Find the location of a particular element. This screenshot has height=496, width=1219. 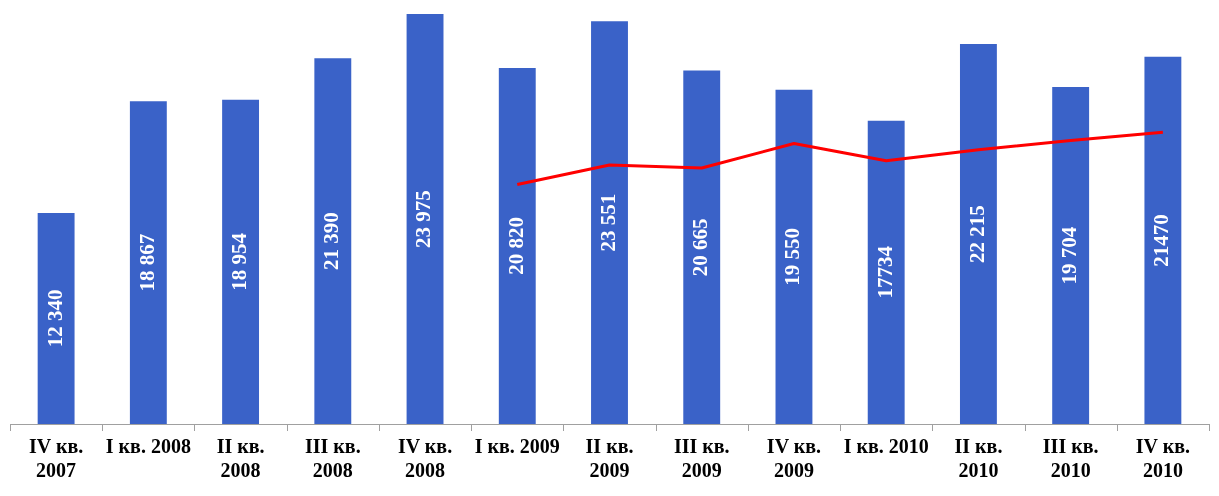

data-label: 21470 is located at coordinates (1161, 240).